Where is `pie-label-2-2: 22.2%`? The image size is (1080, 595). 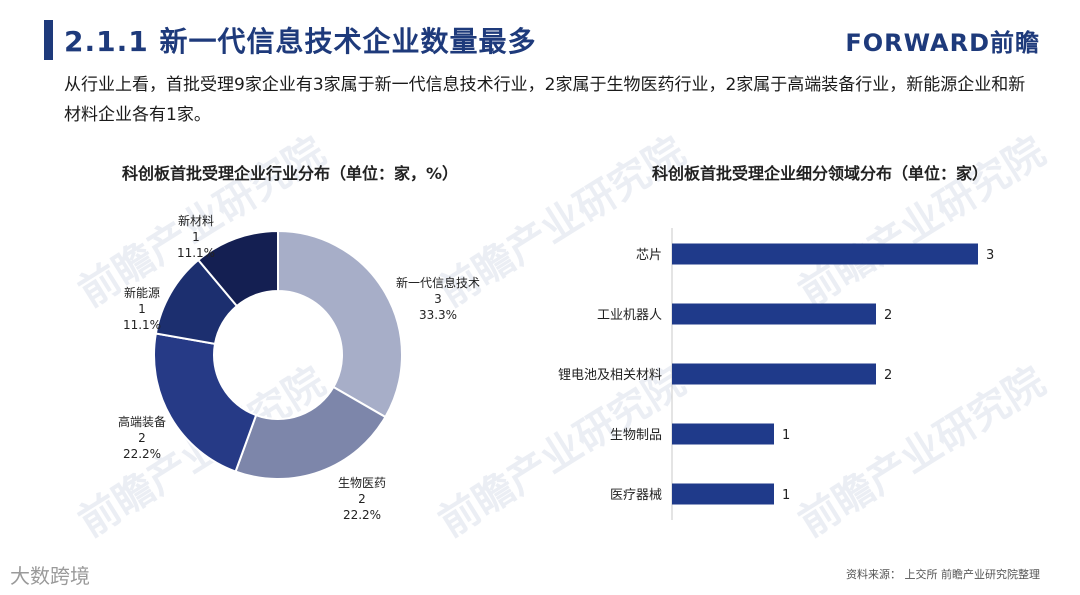 pie-label-2-2: 22.2% is located at coordinates (142, 454).